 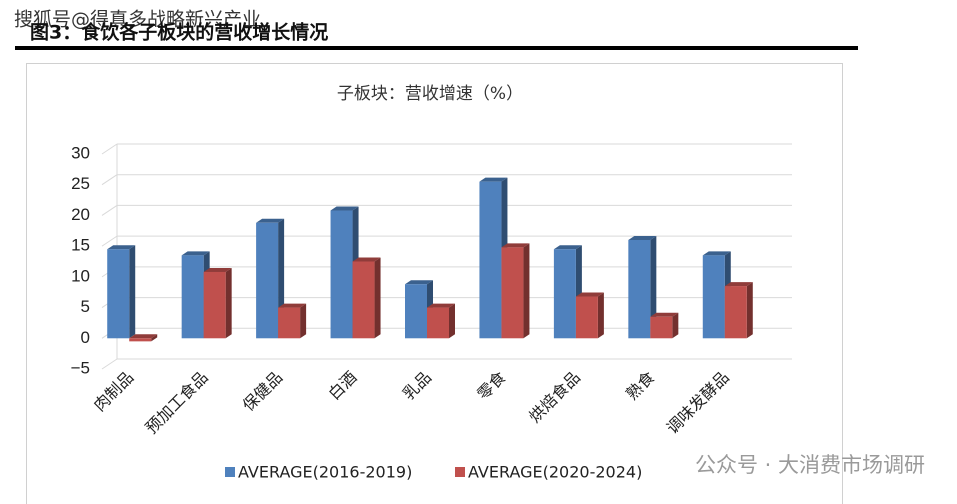 I want to click on y-tick-label: 0, so click(x=85, y=337).